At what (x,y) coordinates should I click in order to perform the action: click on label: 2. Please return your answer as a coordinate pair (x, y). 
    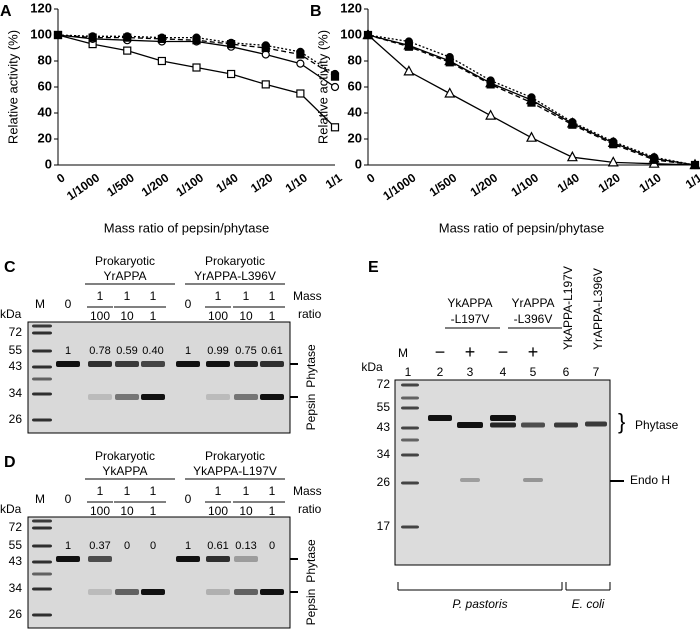
    Looking at the image, I should click on (440, 372).